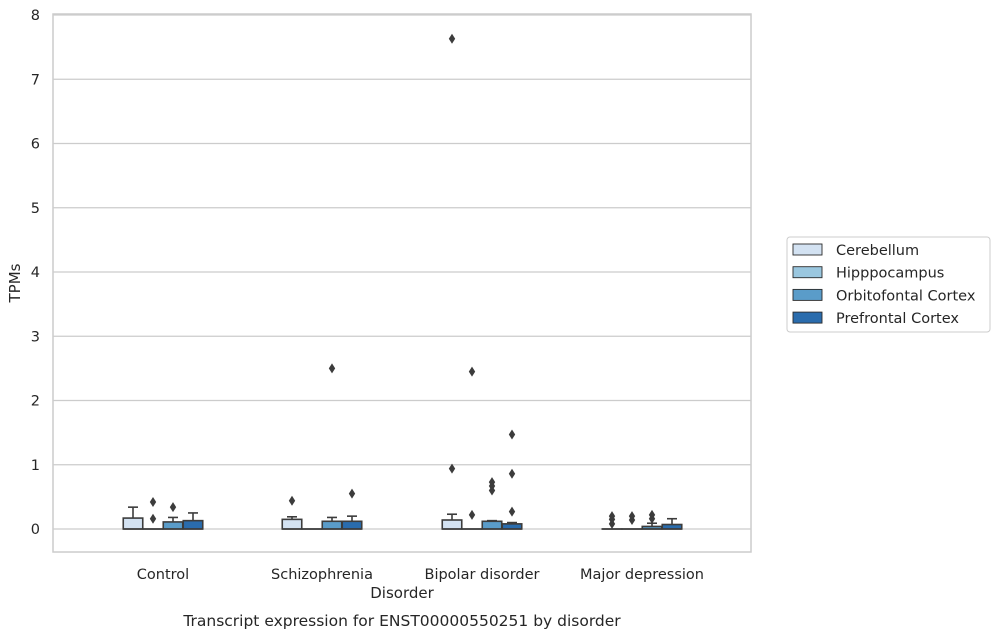 The image size is (999, 639). Describe the element at coordinates (163, 575) in the screenshot. I see `x-tick-label-0: Control` at that location.